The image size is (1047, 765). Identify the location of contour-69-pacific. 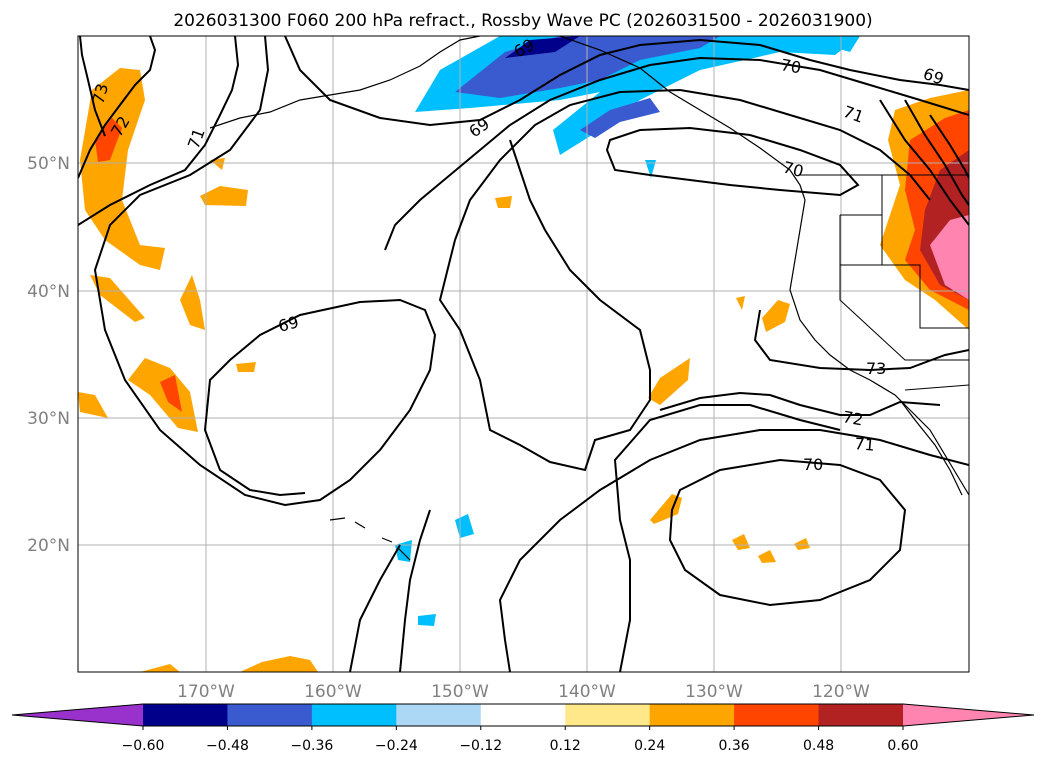
(626, 81).